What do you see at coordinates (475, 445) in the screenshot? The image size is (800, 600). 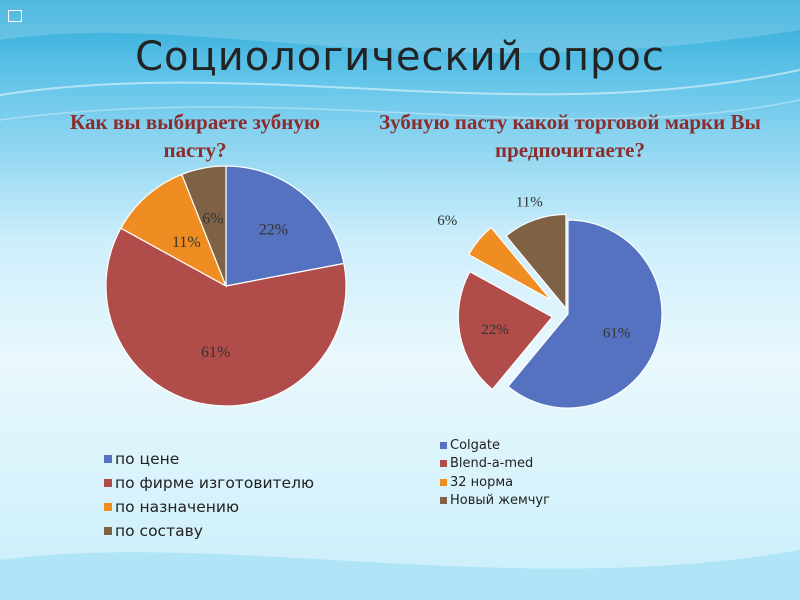 I see `chart2-legend-label-0: Colgate` at bounding box center [475, 445].